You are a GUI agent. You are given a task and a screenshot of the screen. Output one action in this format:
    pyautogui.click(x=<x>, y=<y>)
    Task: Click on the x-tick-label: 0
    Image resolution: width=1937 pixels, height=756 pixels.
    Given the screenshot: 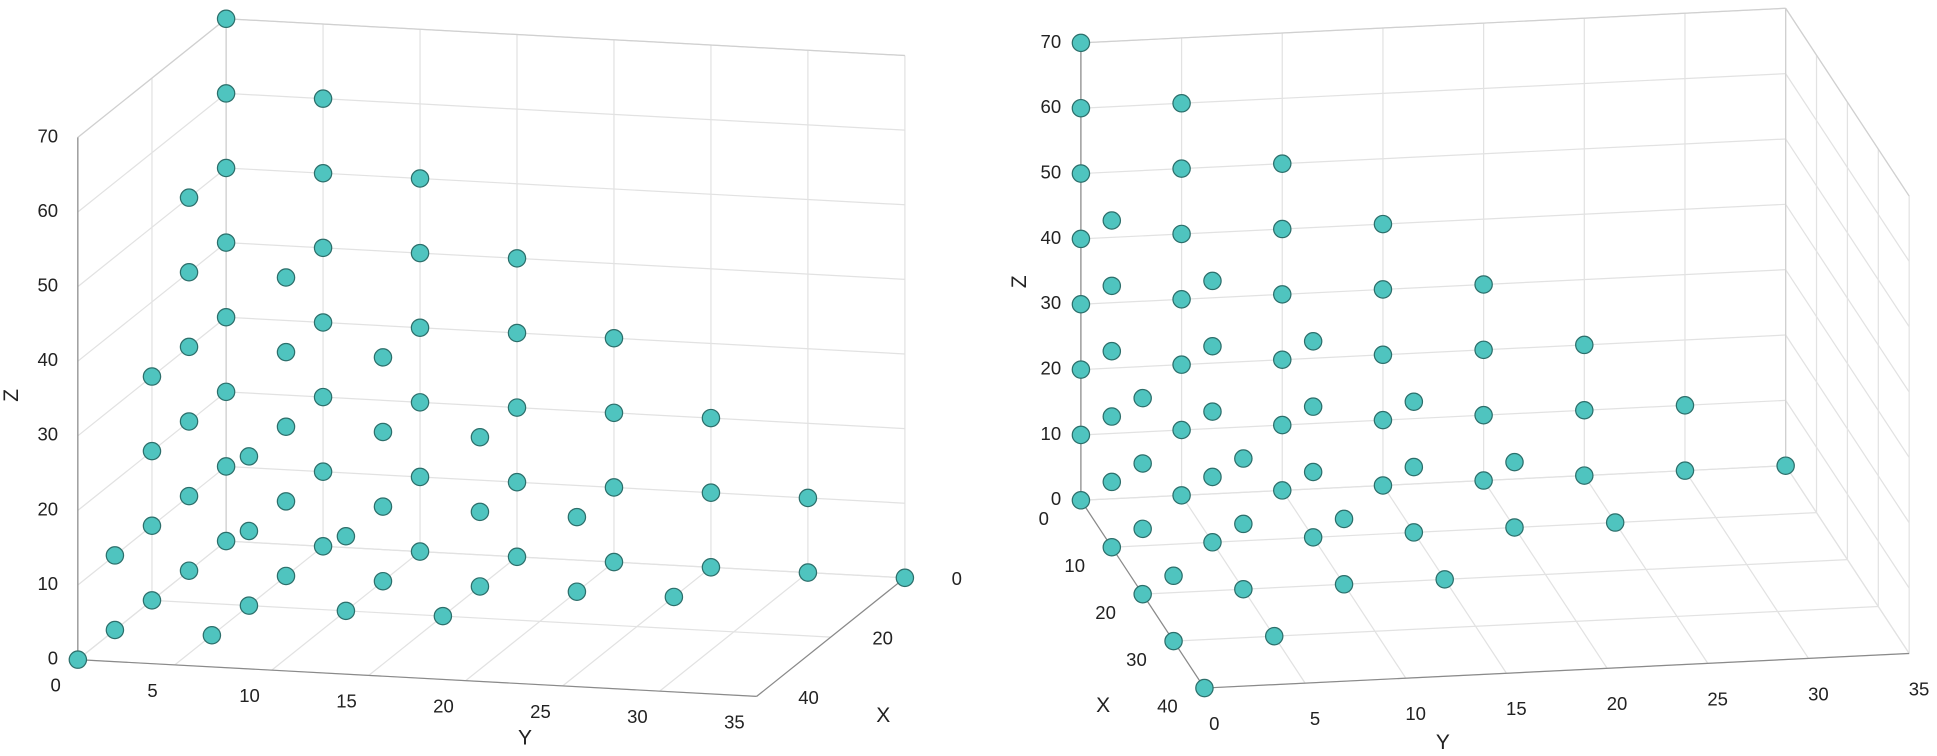 What is the action you would take?
    pyautogui.click(x=957, y=578)
    